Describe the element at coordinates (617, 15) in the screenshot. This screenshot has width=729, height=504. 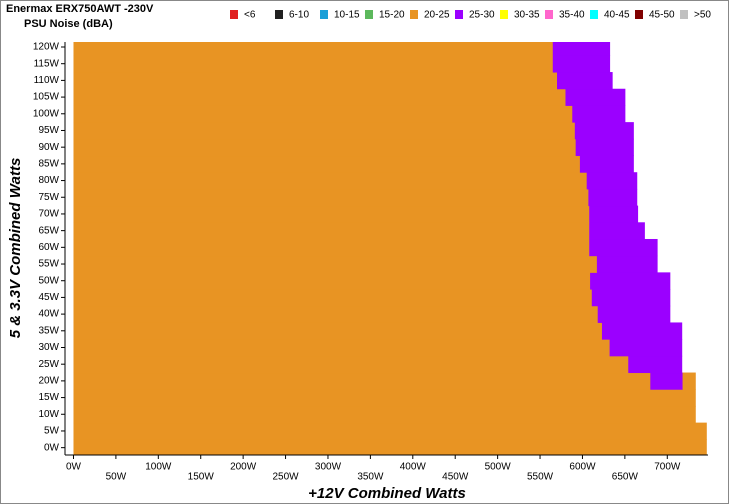
I see `legend-label: 40-45` at that location.